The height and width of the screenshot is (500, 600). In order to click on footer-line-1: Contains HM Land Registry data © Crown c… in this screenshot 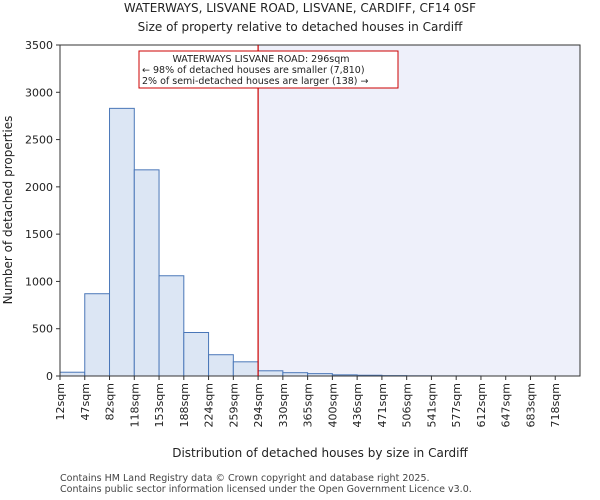, I will do `click(245, 478)`.